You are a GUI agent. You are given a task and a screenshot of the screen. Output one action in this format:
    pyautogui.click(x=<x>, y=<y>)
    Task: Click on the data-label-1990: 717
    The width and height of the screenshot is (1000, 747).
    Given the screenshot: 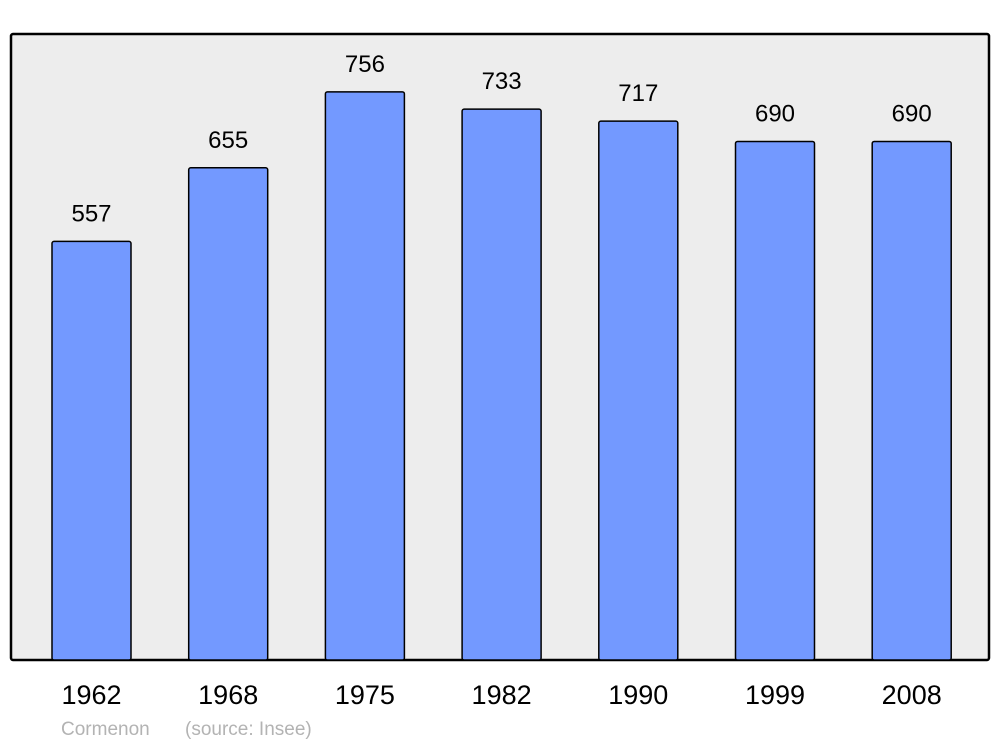 What is the action you would take?
    pyautogui.click(x=638, y=93)
    